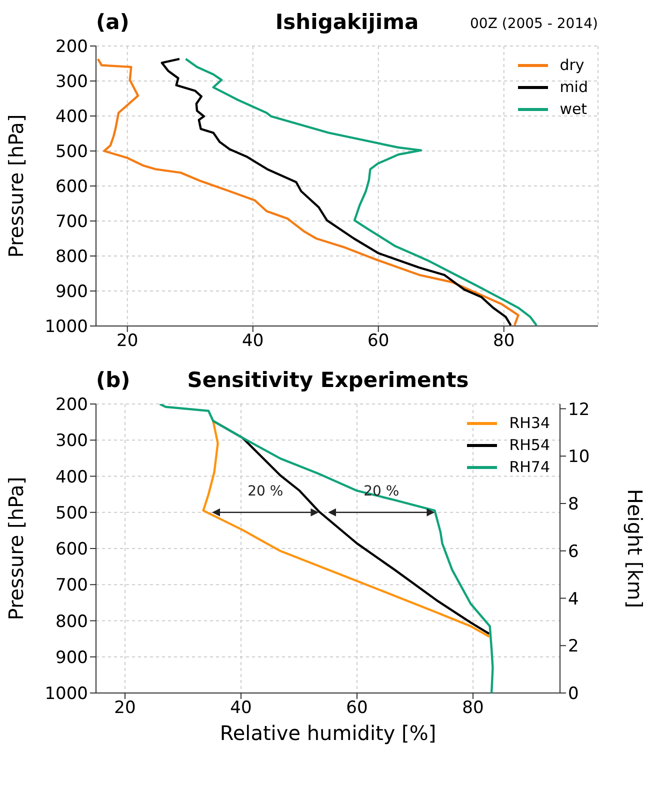  Describe the element at coordinates (266, 491) in the screenshot. I see `annotation: 20 %` at that location.